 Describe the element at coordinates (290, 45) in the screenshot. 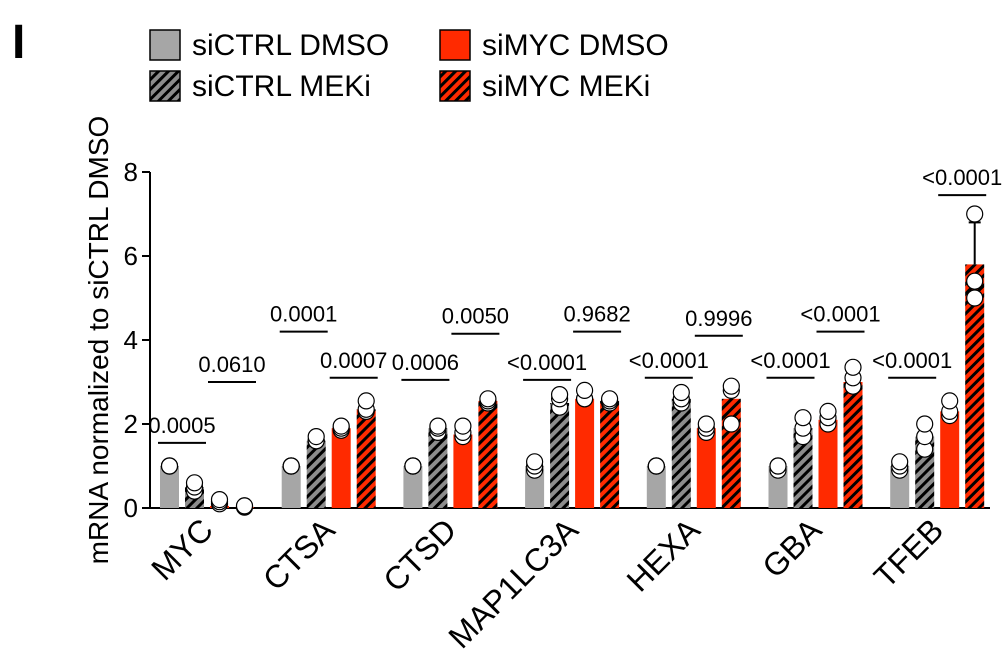

I see `legend-label: siCTRL DMSO` at that location.